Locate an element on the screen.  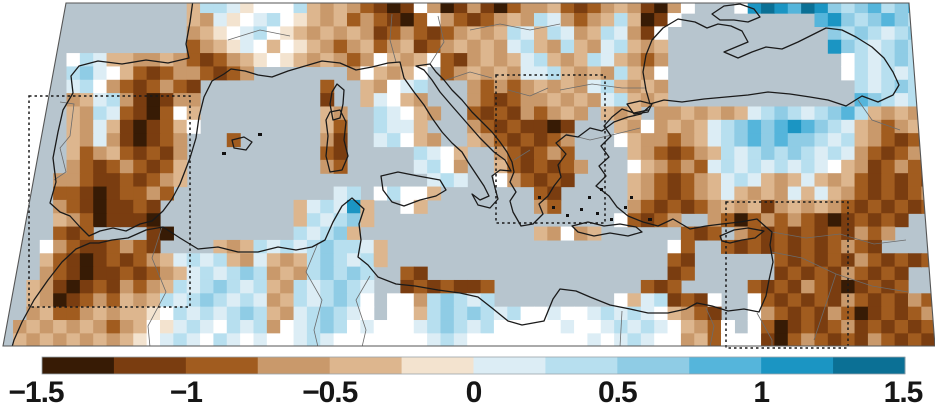
colorbar-segment is located at coordinates (294, 365).